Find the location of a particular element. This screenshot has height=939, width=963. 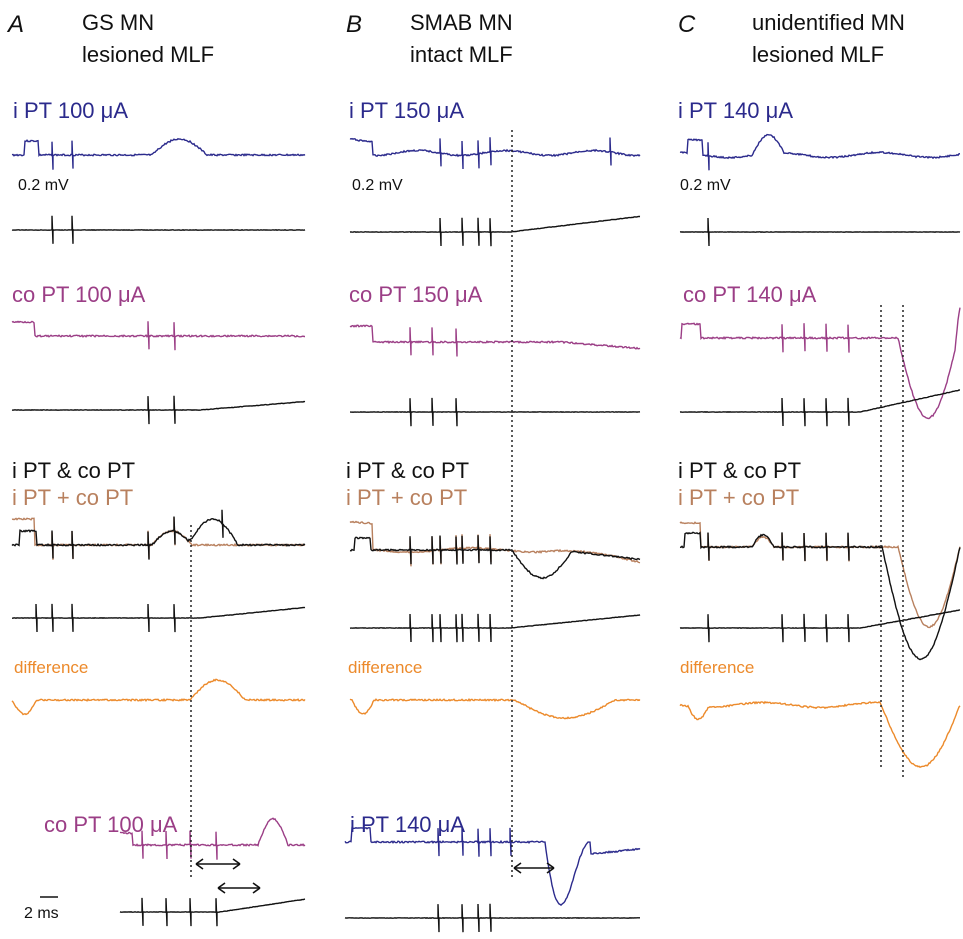

c-ipt-field-trace is located at coordinates (820, 232).